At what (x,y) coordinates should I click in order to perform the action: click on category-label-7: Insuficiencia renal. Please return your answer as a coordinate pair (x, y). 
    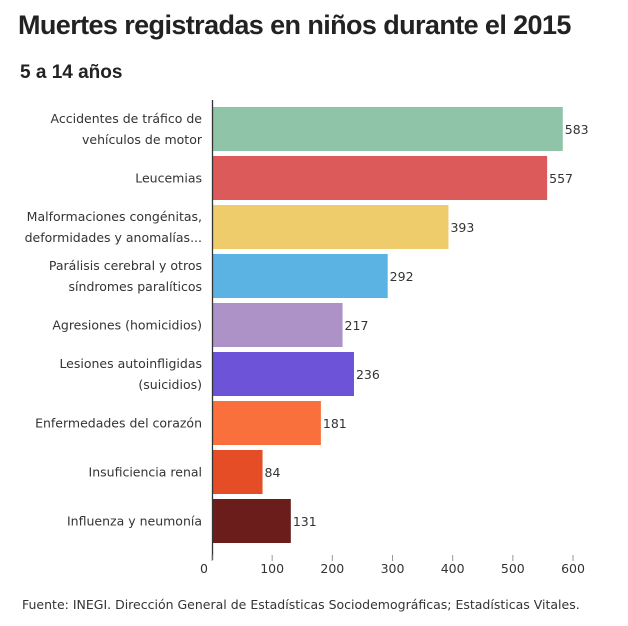
    Looking at the image, I should click on (145, 472).